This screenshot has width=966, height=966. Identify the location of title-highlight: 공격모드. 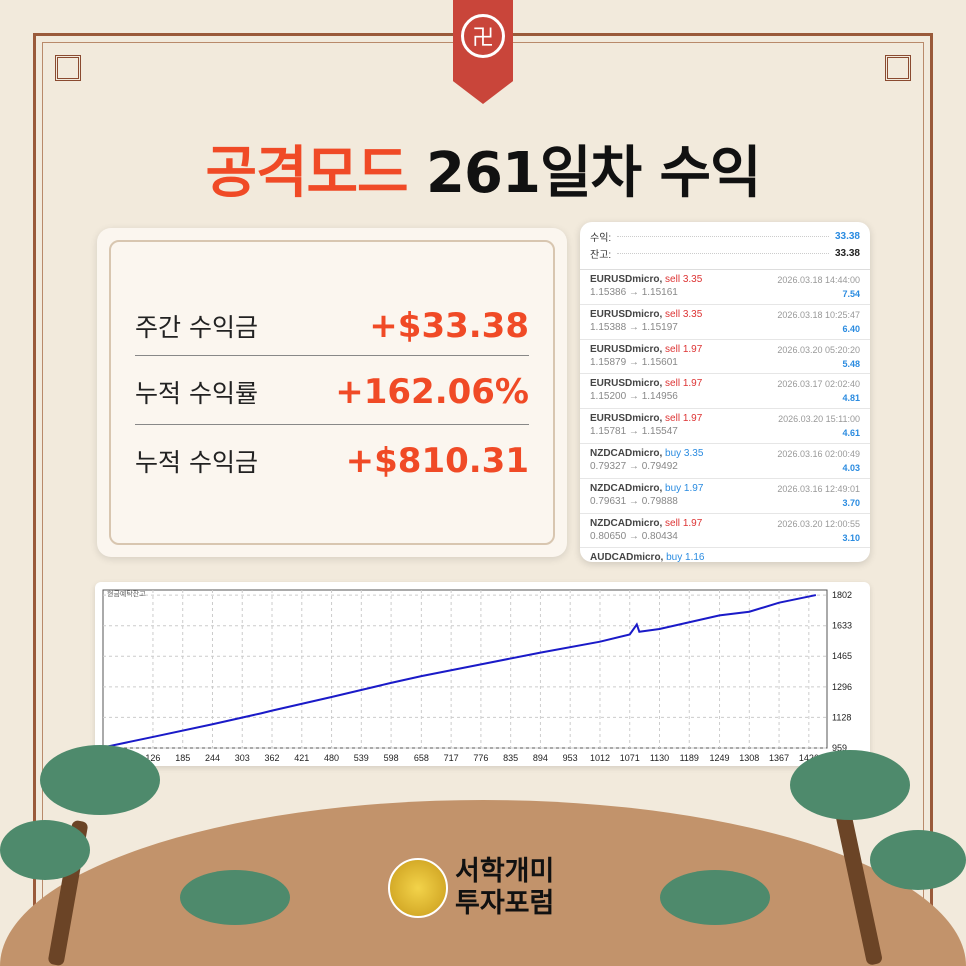
(306, 173).